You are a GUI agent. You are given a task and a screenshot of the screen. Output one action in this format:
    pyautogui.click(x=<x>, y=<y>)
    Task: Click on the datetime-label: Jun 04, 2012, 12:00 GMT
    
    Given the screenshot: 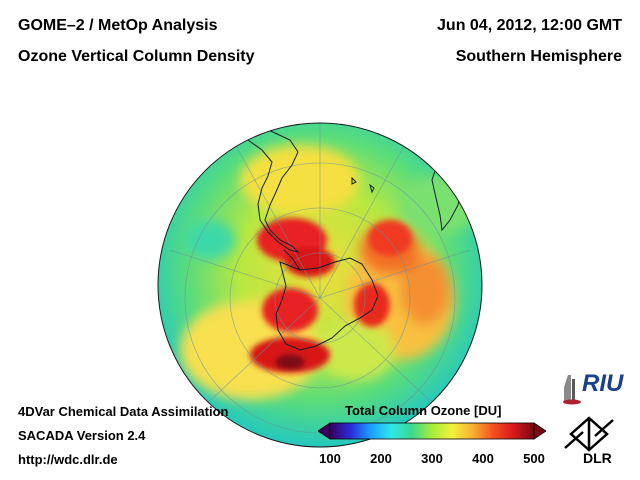 What is the action you would take?
    pyautogui.click(x=529, y=25)
    